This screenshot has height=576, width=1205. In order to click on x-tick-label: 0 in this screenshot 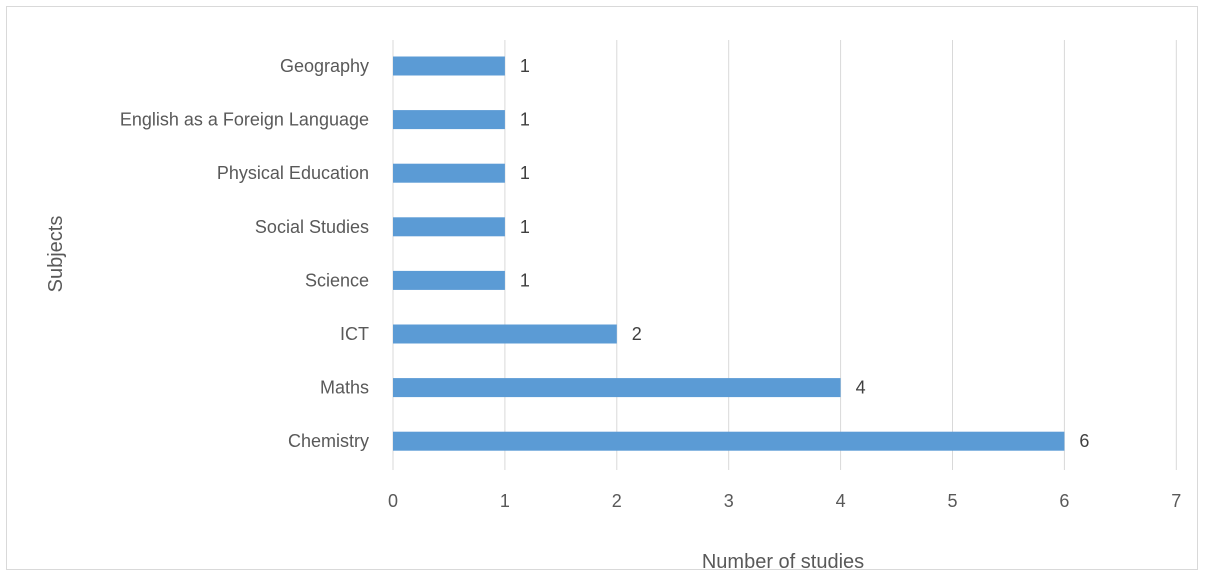, I will do `click(393, 501)`.